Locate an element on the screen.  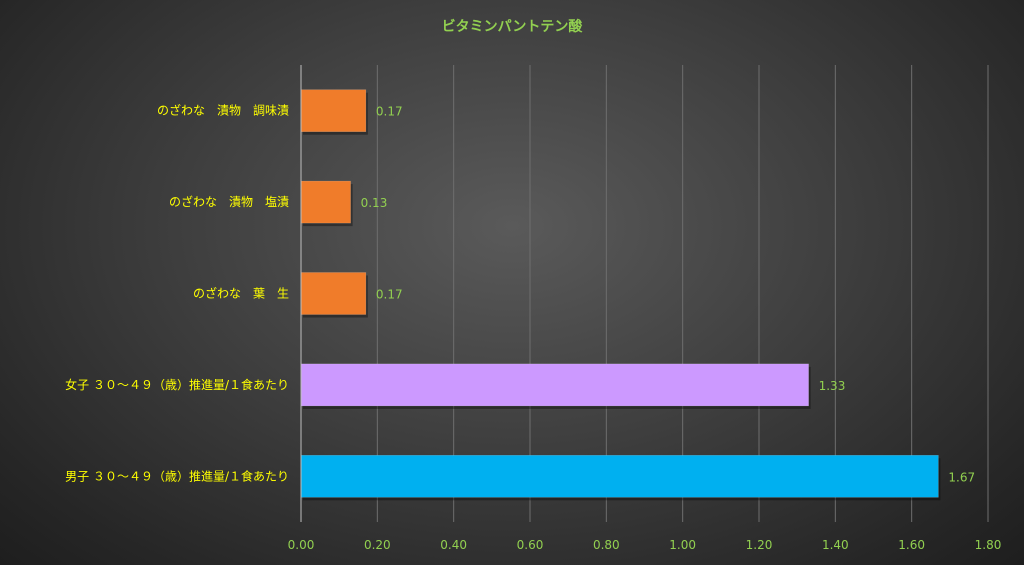
x-tick-label: 1.20 is located at coordinates (759, 545).